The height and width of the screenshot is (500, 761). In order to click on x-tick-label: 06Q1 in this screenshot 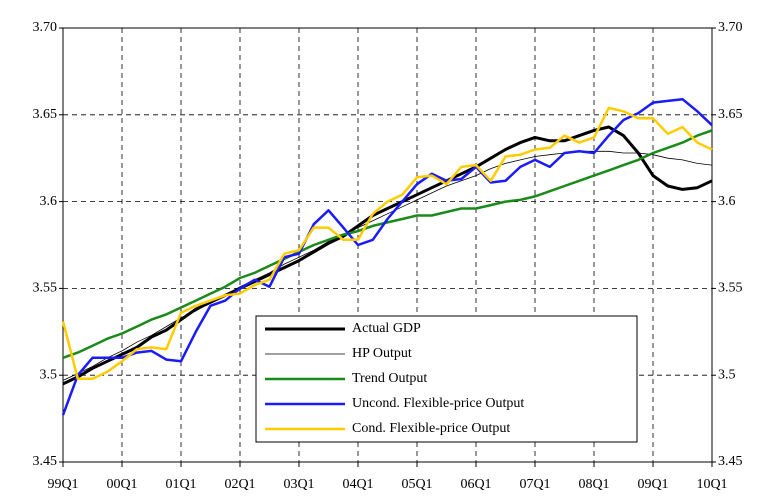, I will do `click(475, 484)`.